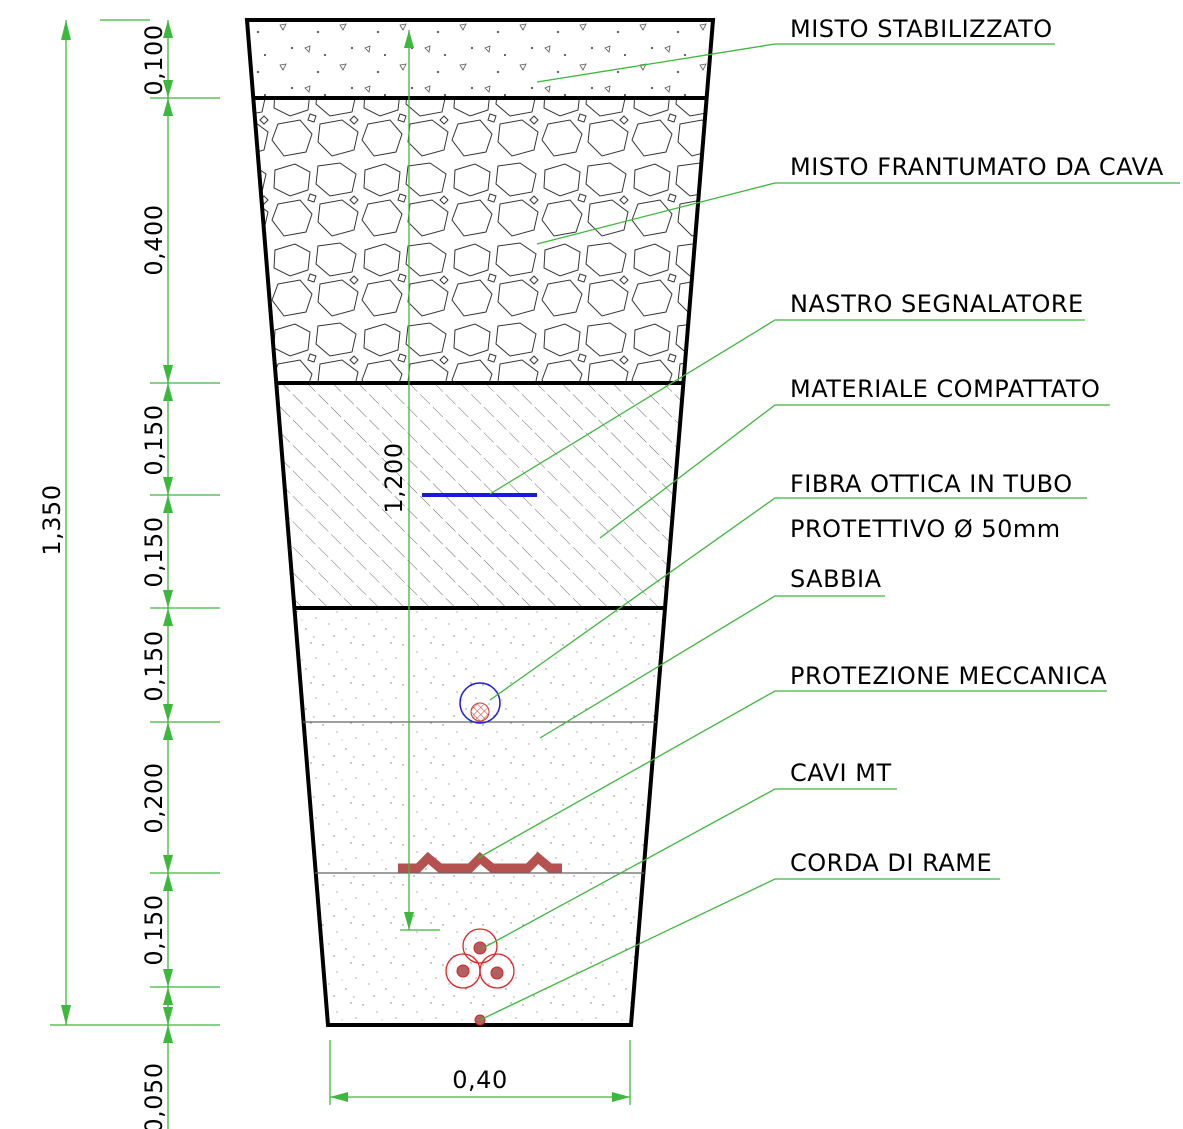 Image resolution: width=1183 pixels, height=1129 pixels. Describe the element at coordinates (154, 239) in the screenshot. I see `dim-text: 0,400` at that location.